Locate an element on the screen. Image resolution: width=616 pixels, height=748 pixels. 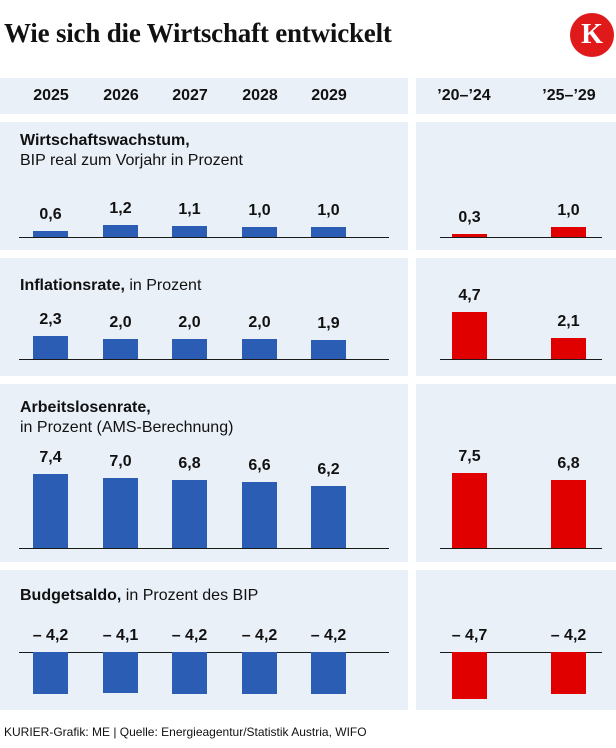
value-label-right-0: 0,3 is located at coordinates (469, 217).